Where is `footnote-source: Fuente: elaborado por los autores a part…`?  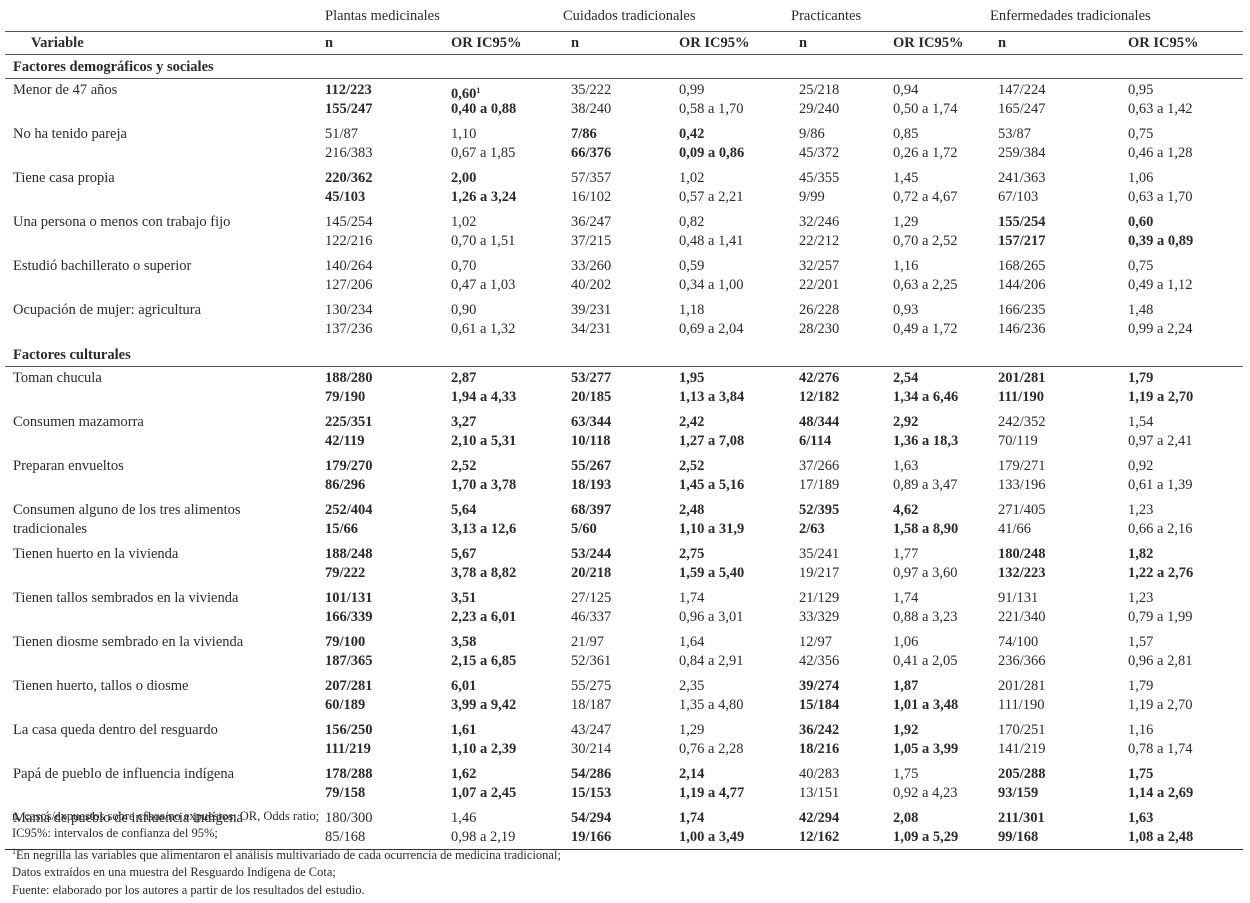 footnote-source: Fuente: elaborado por los autores a part… is located at coordinates (188, 889).